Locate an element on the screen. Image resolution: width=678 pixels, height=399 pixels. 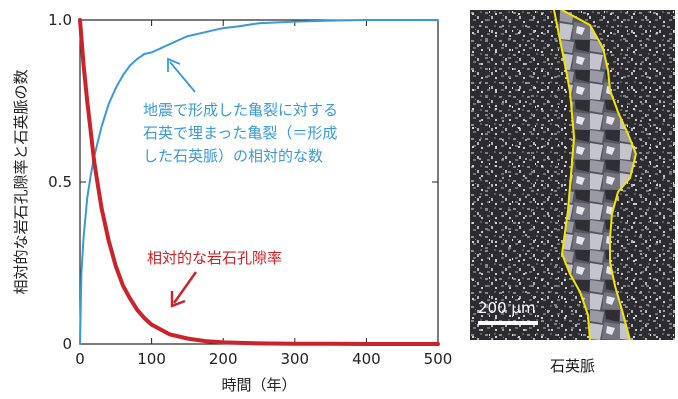
red-arrow-head is located at coordinates (178, 299).